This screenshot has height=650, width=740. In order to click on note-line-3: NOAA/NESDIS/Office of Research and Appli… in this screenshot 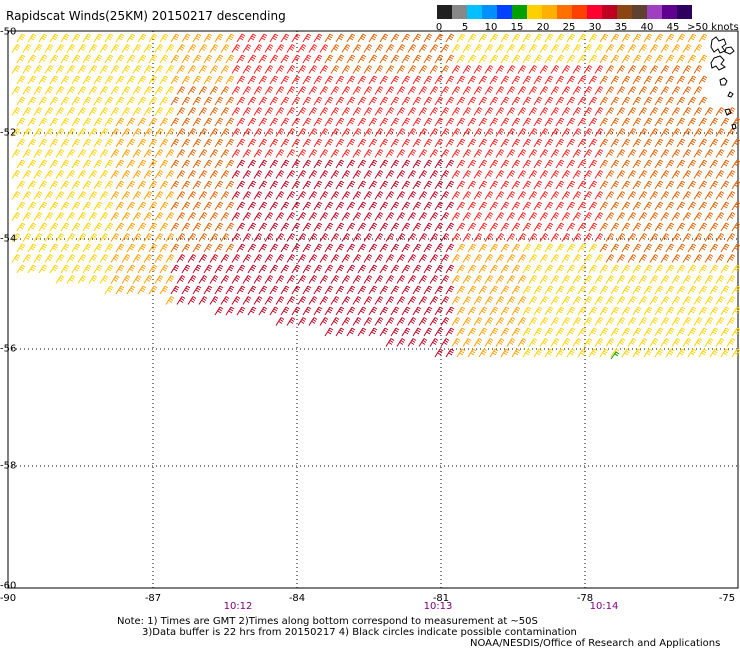, I will do `click(595, 643)`.